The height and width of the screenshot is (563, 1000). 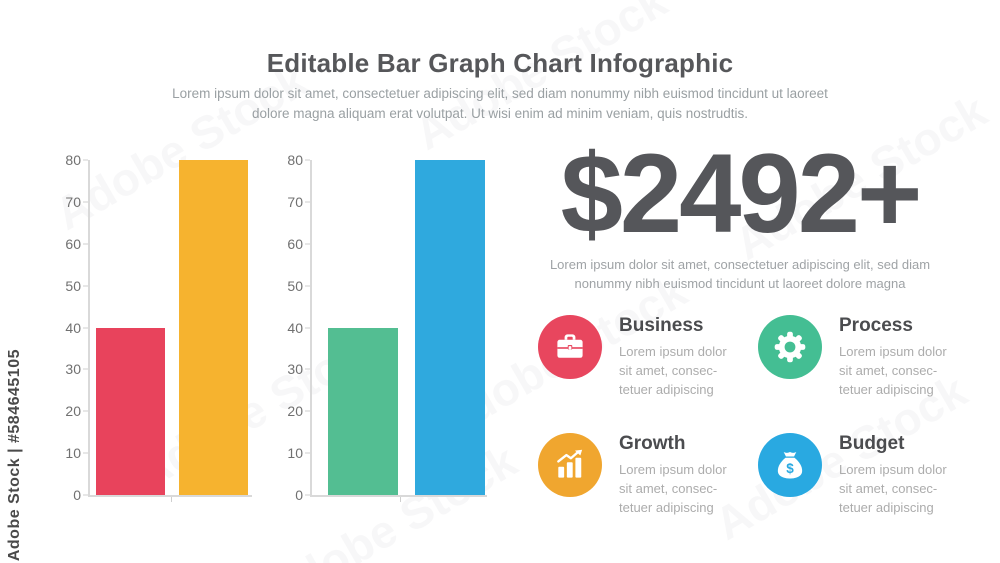 What do you see at coordinates (213, 327) in the screenshot?
I see `bar-yellow` at bounding box center [213, 327].